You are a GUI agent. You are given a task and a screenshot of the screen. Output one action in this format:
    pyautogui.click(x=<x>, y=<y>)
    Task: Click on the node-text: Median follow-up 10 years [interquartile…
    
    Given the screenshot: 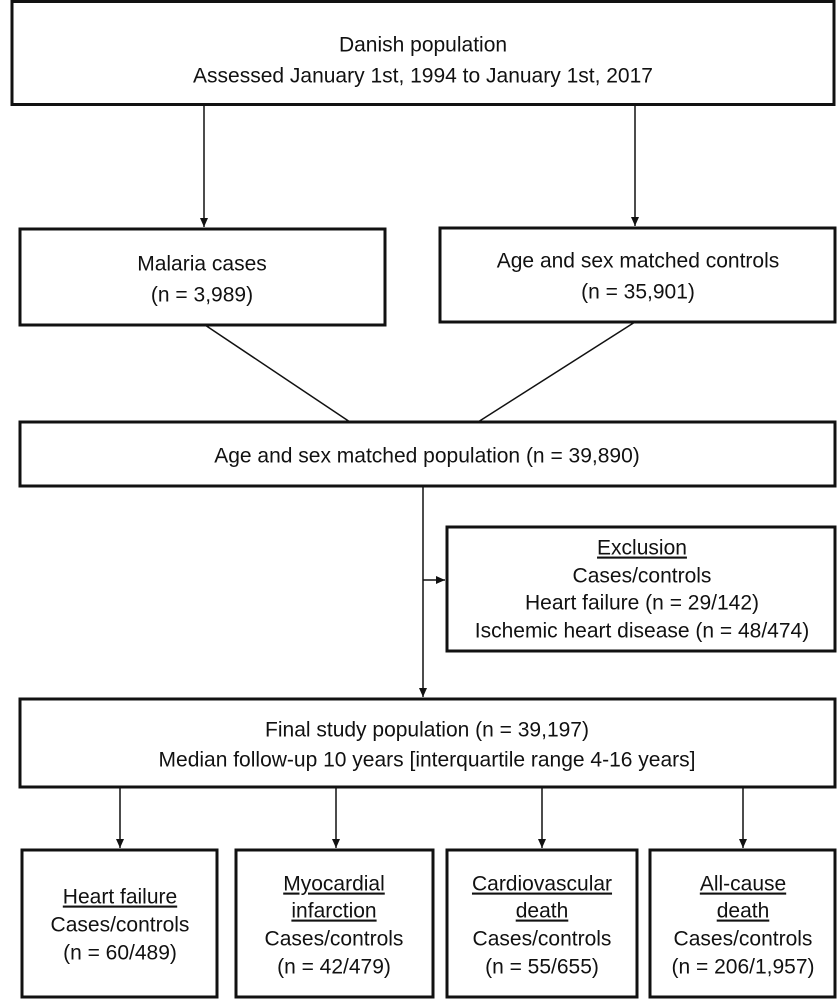 What is the action you would take?
    pyautogui.click(x=427, y=760)
    